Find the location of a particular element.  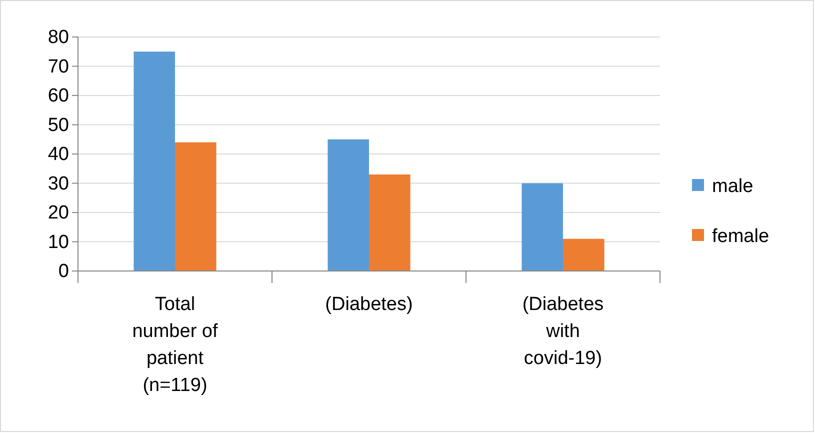

y-tick-label: 50 is located at coordinates (58, 125).